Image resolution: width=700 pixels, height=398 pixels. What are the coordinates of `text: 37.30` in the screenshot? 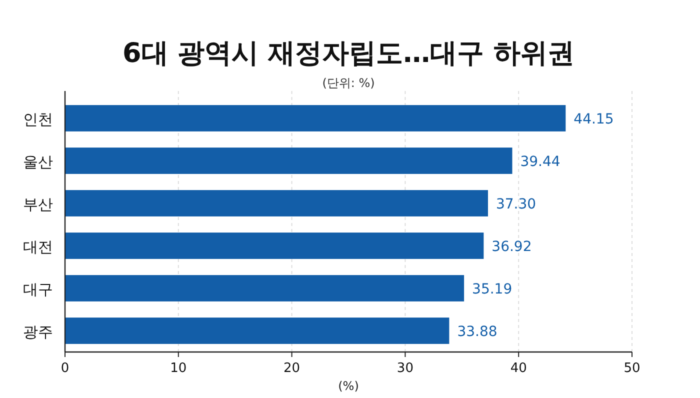 It's located at (516, 204).